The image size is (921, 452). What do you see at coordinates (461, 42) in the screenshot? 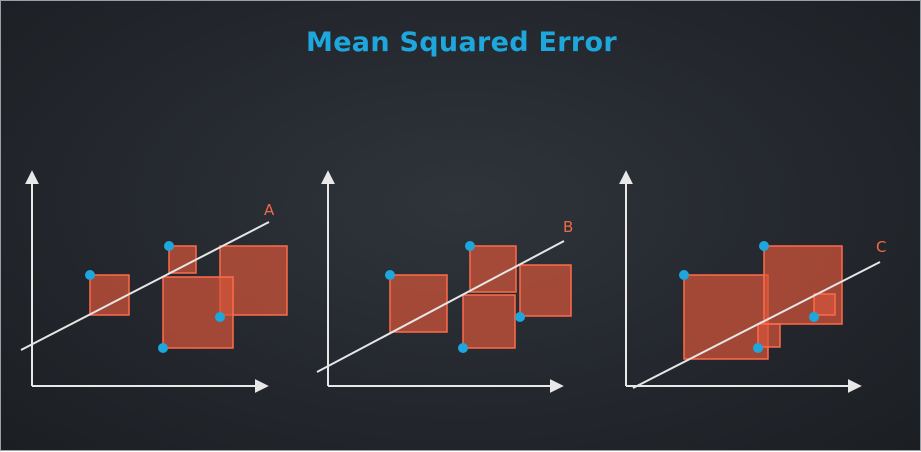
I see `slide-title: Mean Squared Error` at bounding box center [461, 42].